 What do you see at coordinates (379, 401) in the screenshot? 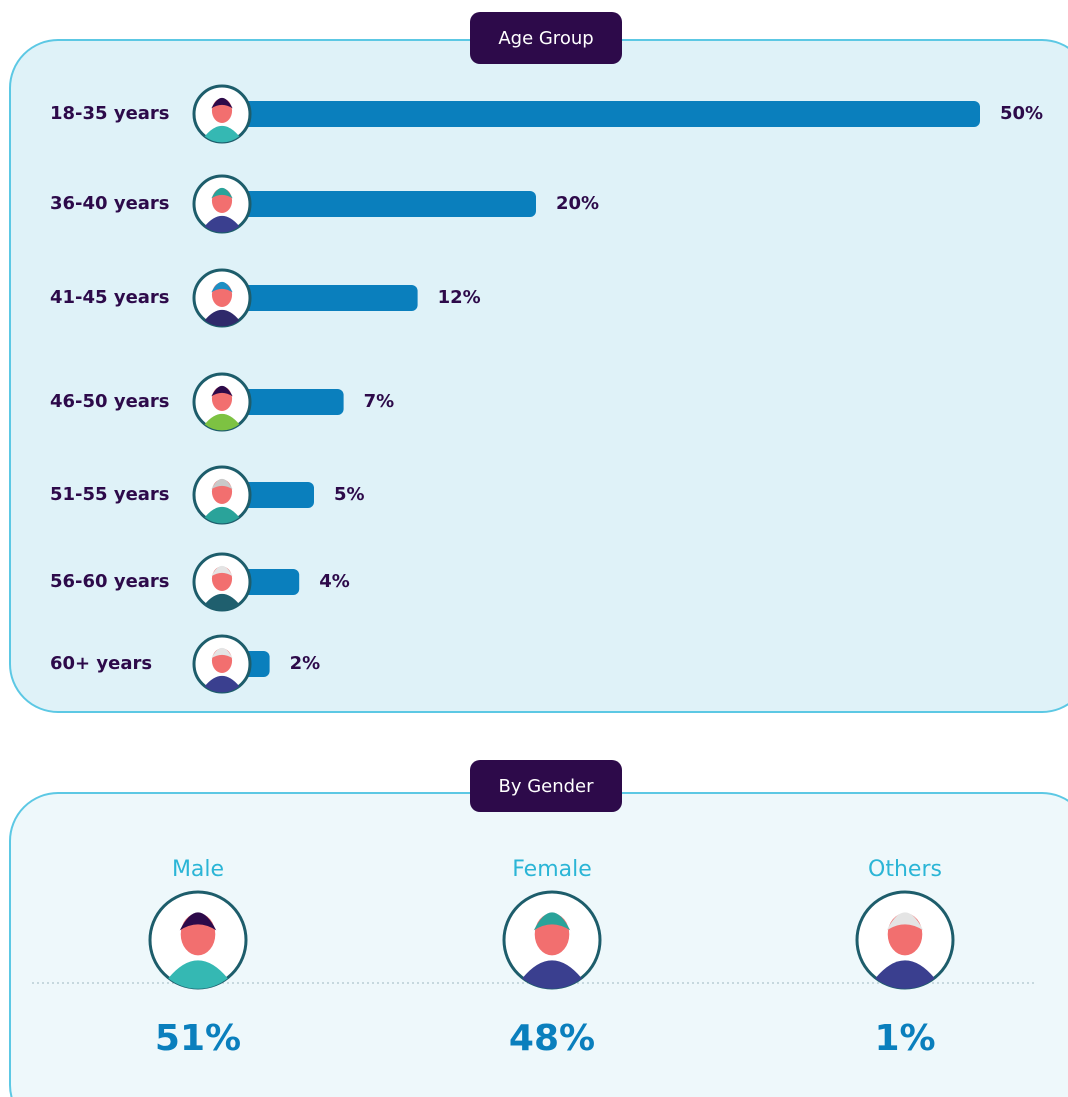
I see `value-label: 7%` at bounding box center [379, 401].